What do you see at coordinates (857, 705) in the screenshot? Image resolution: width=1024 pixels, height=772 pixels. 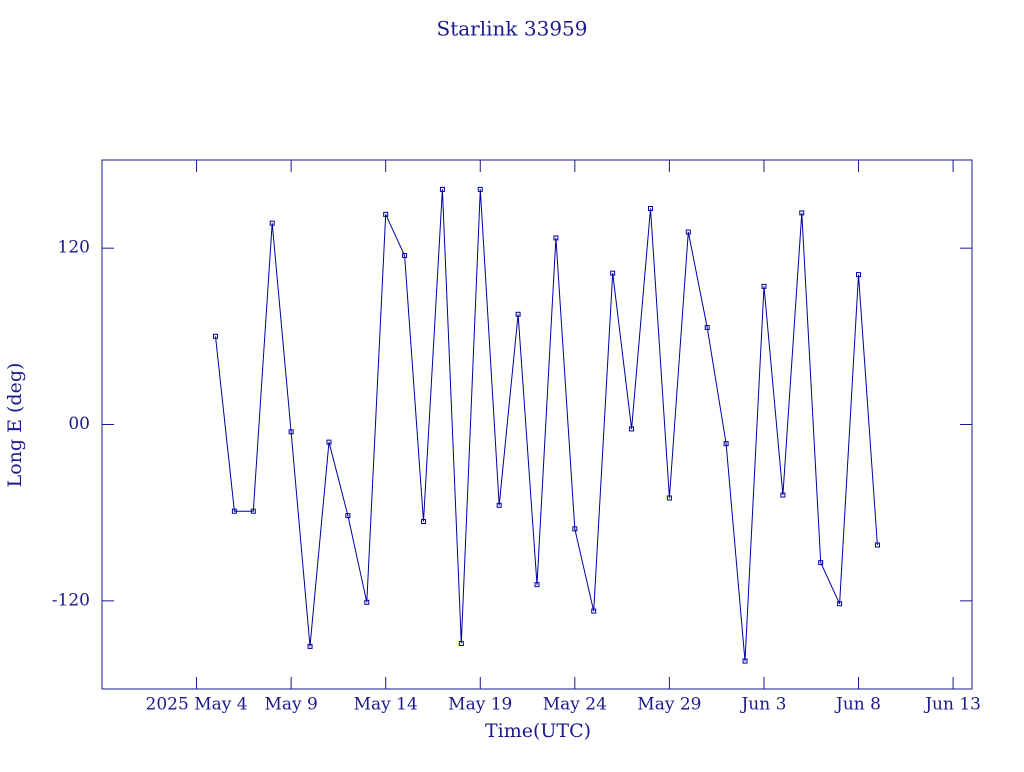 I see `x-tick-label: Jun 8` at bounding box center [857, 705].